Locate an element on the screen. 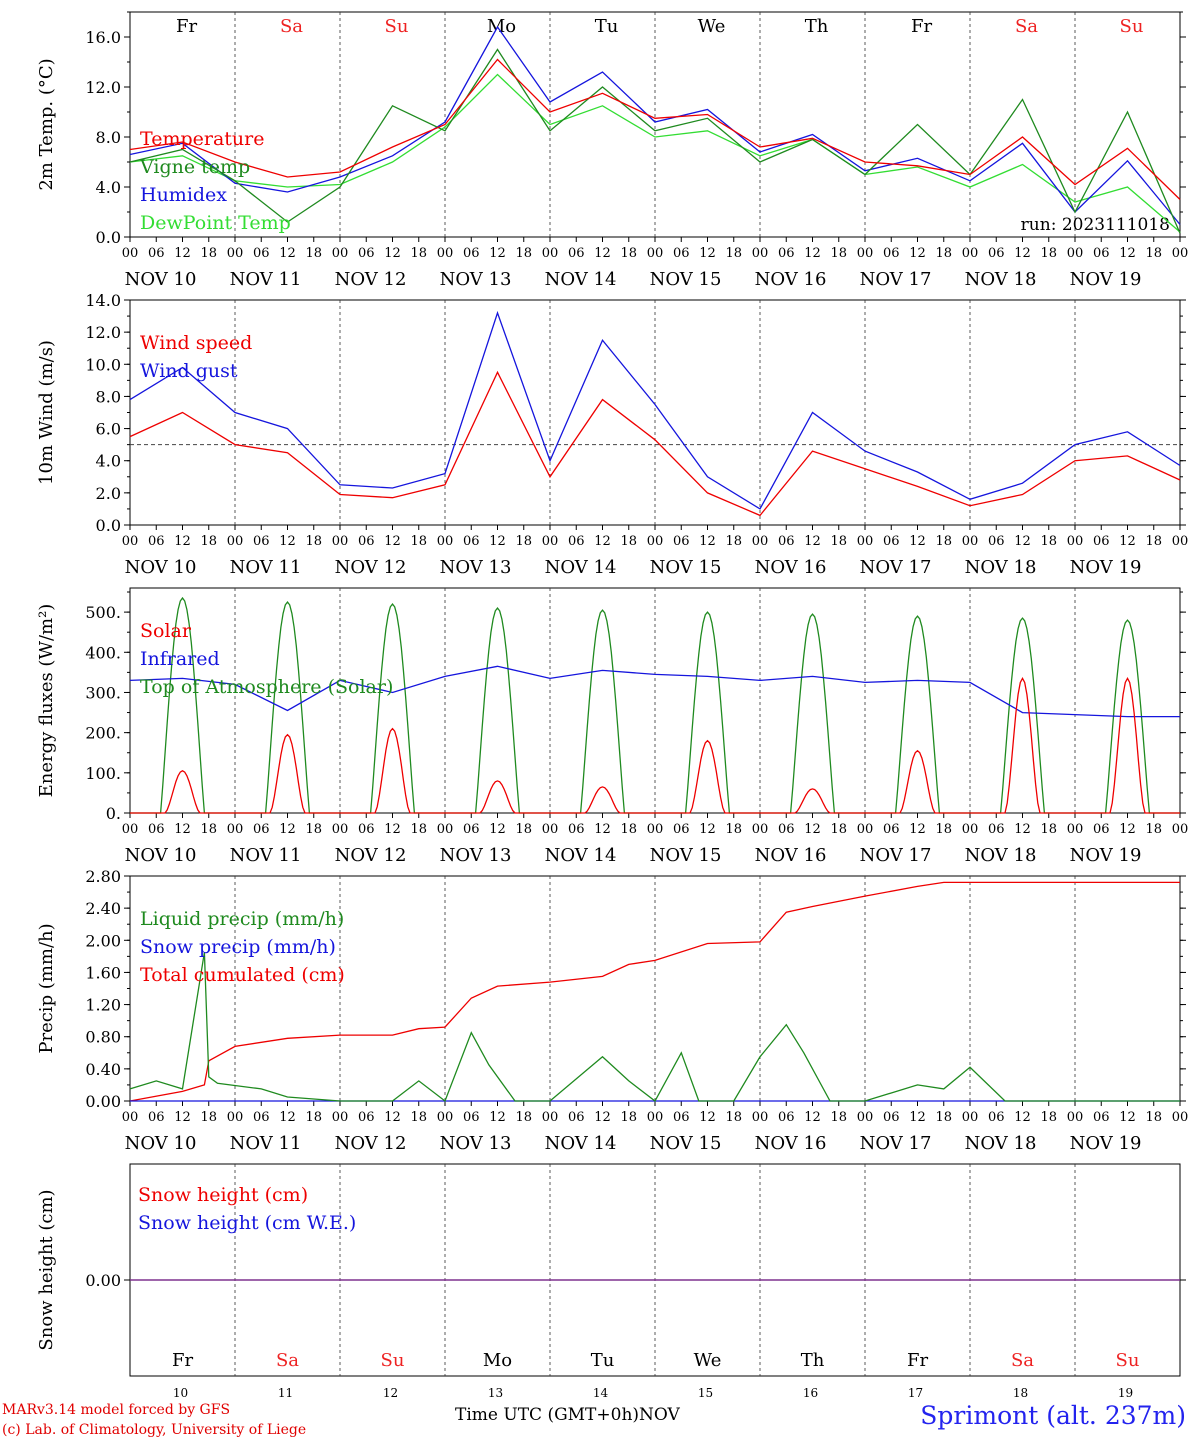 The width and height of the screenshot is (1194, 1440). weekday-label: Th is located at coordinates (813, 1360).